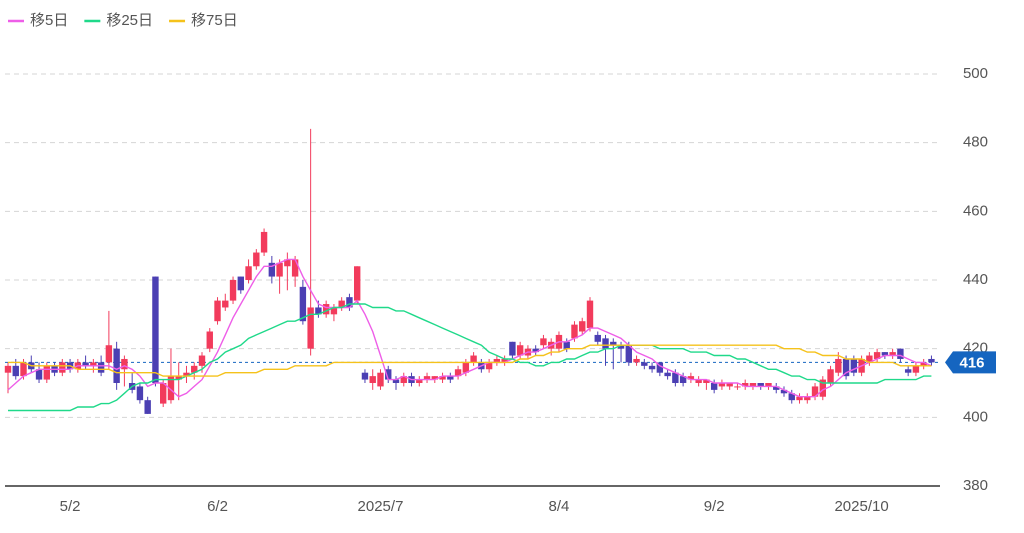 The image size is (1024, 533). I want to click on x-tick-label: 8/4, so click(559, 506).